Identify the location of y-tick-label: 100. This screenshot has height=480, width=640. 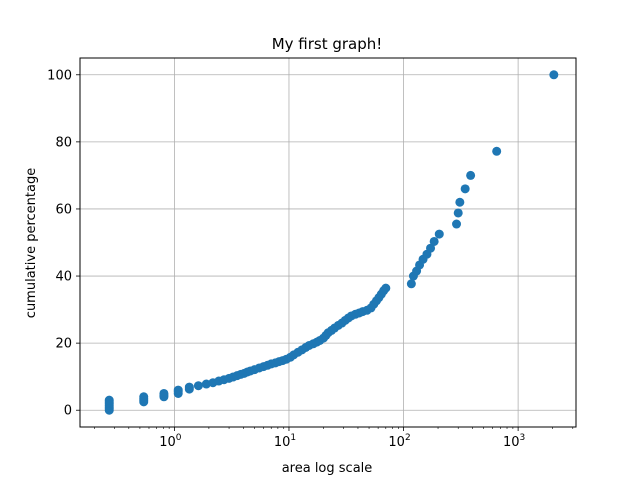
(59, 75).